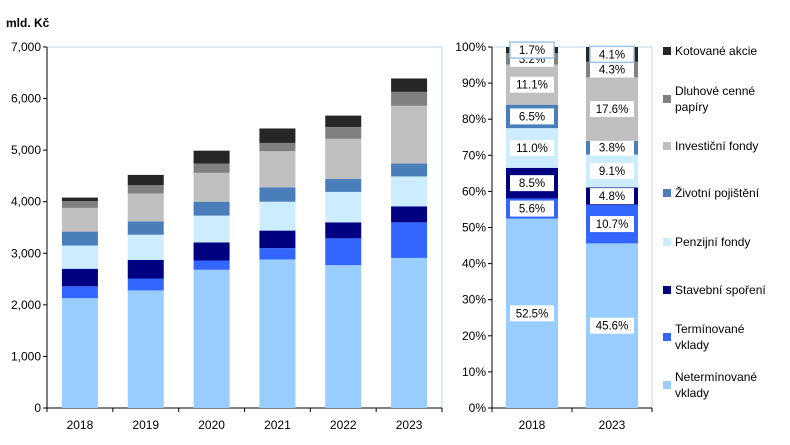 This screenshot has height=445, width=790. I want to click on y-tick-label: 3,000, so click(26, 253).